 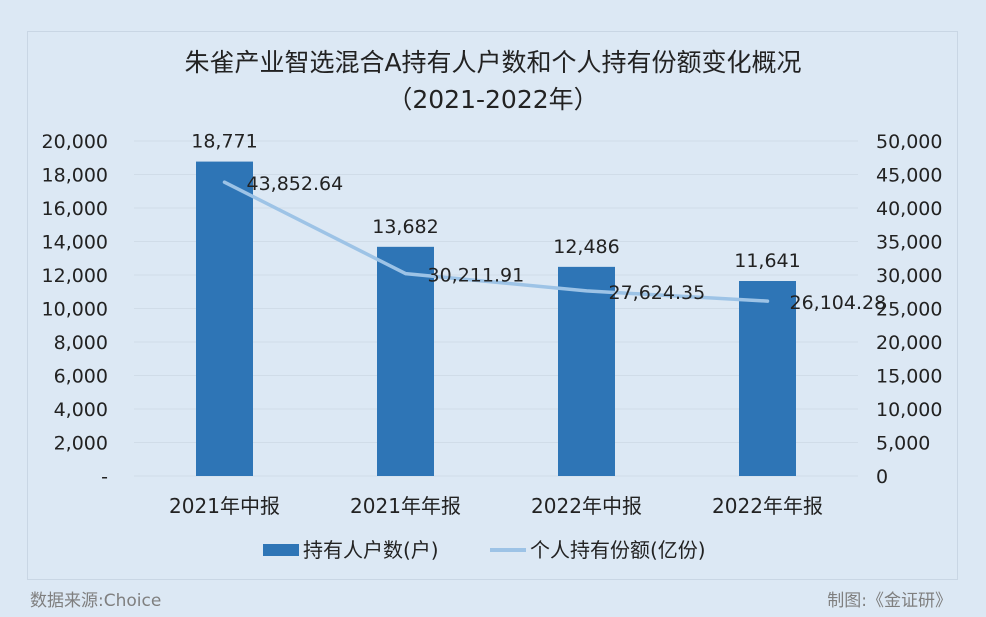 What do you see at coordinates (96, 601) in the screenshot?
I see `data-source: 数据来源:Choice` at bounding box center [96, 601].